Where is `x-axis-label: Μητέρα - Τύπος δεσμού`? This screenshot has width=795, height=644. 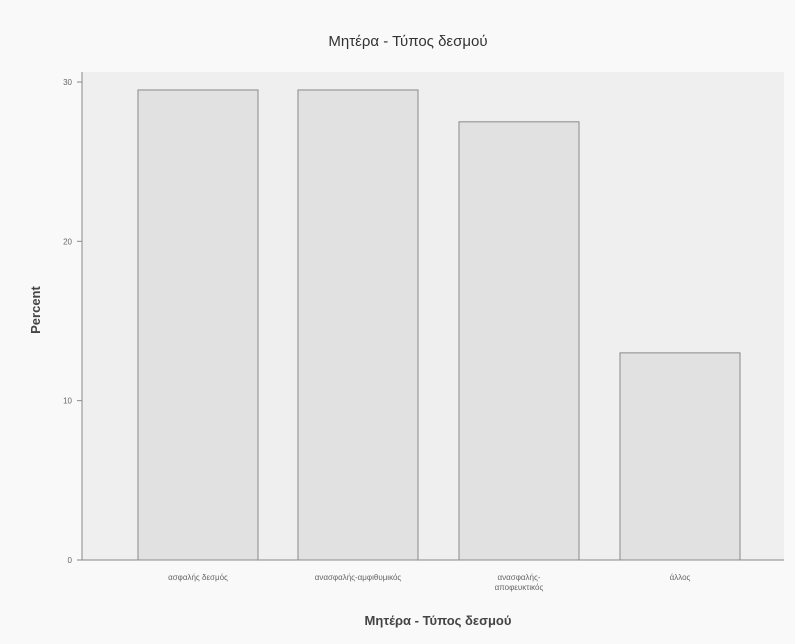
x-axis-label: Μητέρα - Τύπος δεσμού is located at coordinates (438, 620).